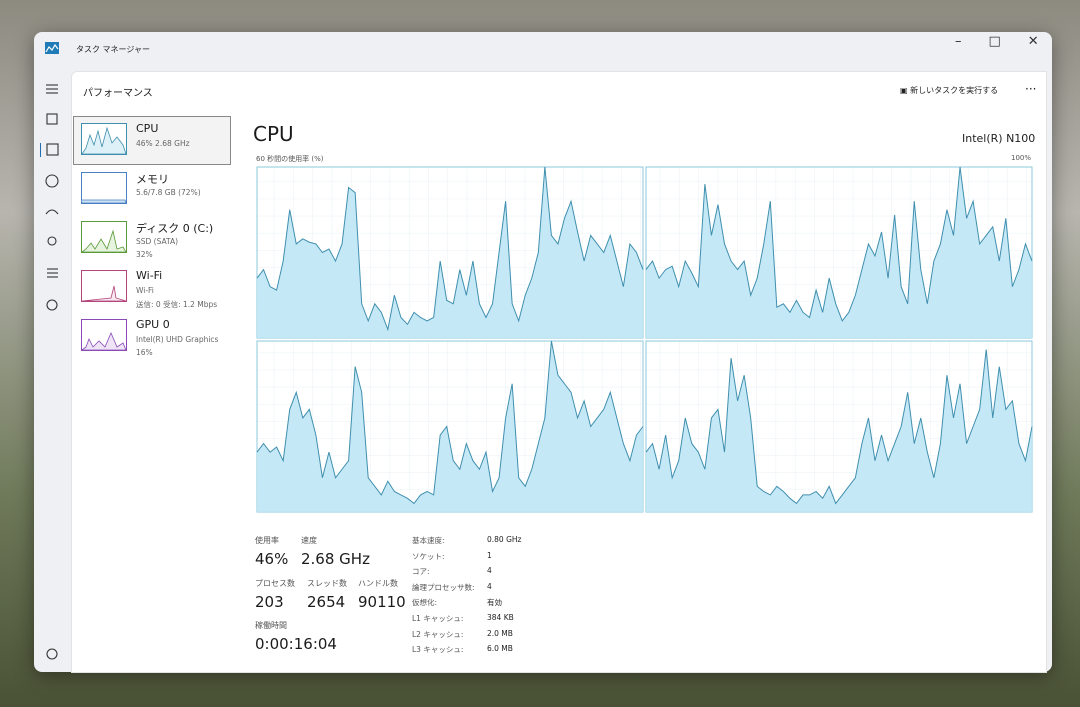 This screenshot has width=1080, height=707. I want to click on detail-value: 6.0 MB, so click(500, 649).